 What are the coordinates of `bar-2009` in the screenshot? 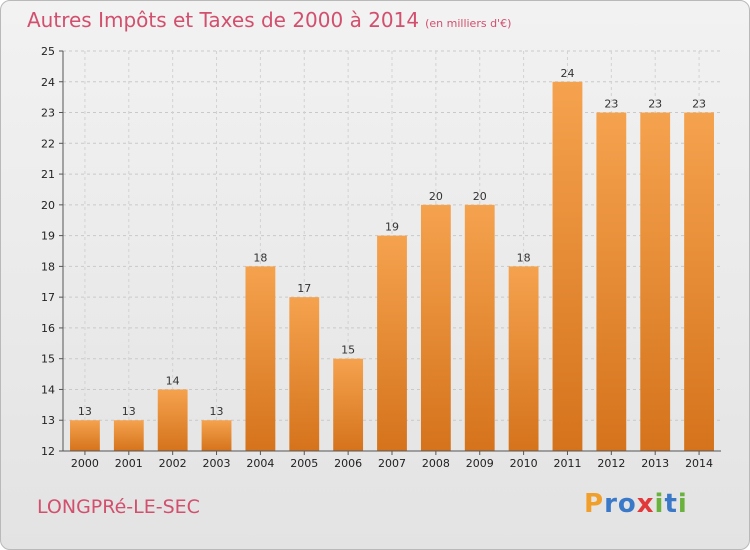 It's located at (479, 327).